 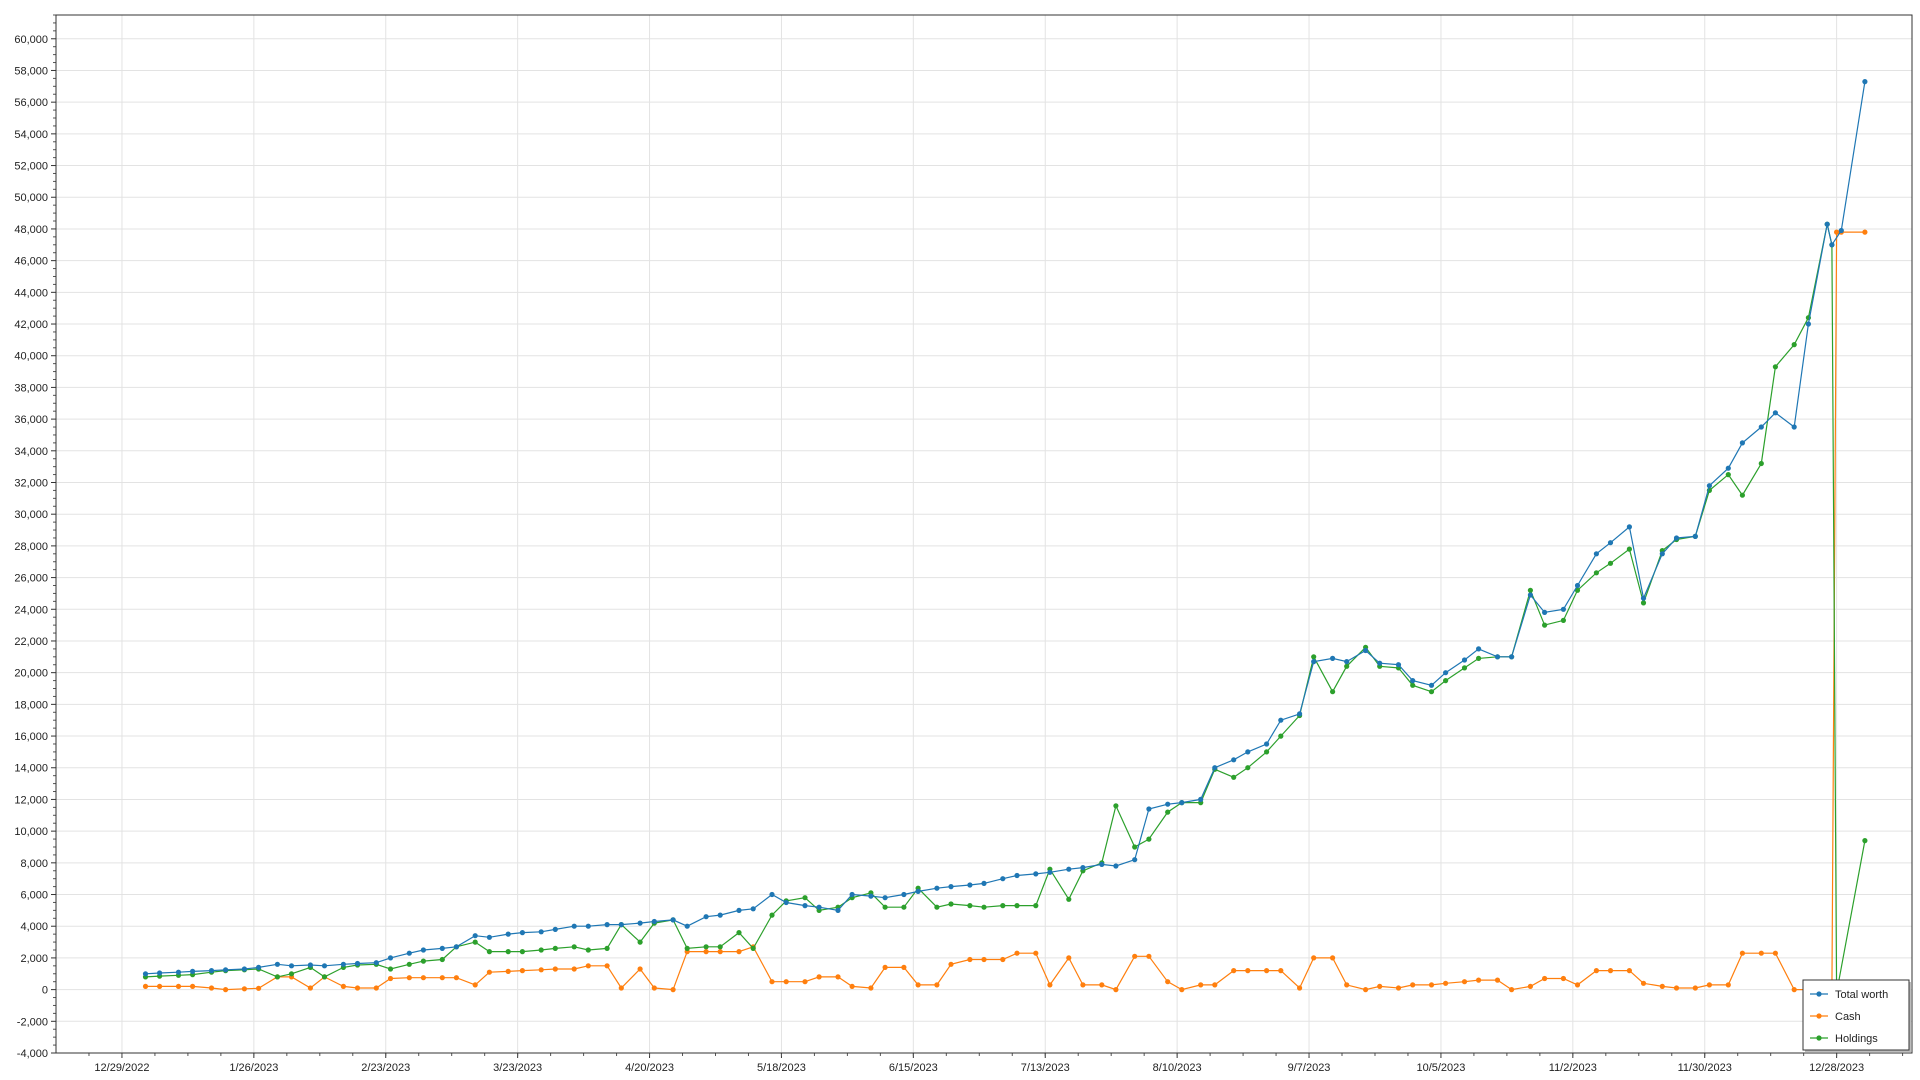 What do you see at coordinates (31, 262) in the screenshot?
I see `y-tick-label: 46,000` at bounding box center [31, 262].